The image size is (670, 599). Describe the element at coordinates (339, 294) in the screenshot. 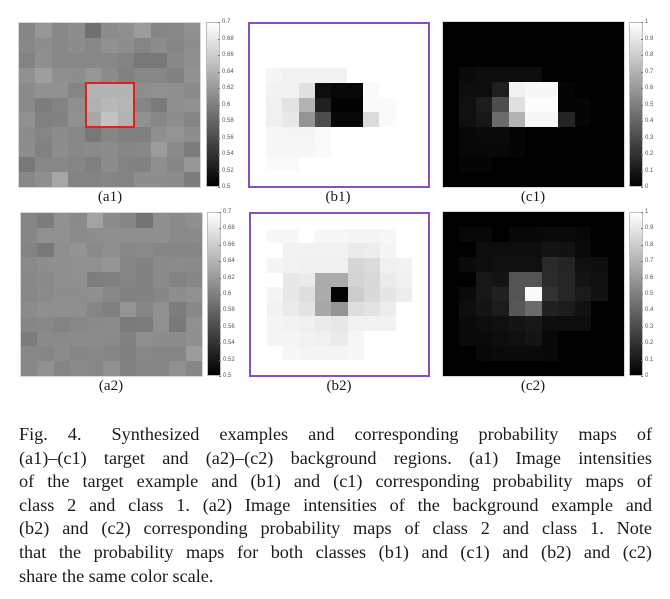

I see `heatmap-b2` at that location.